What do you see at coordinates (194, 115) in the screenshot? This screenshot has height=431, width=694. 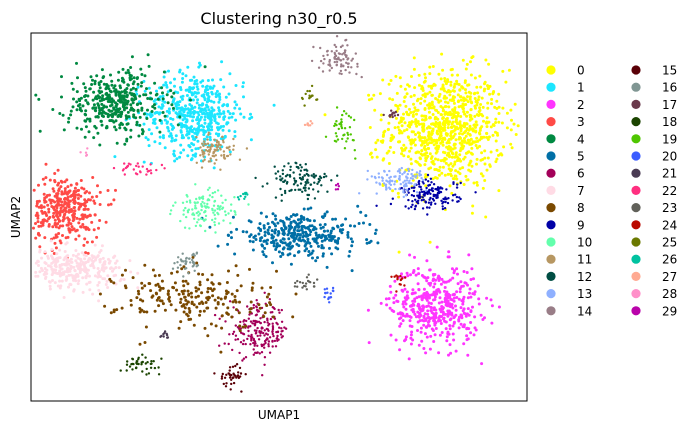 I see `cluster-1-points` at bounding box center [194, 115].